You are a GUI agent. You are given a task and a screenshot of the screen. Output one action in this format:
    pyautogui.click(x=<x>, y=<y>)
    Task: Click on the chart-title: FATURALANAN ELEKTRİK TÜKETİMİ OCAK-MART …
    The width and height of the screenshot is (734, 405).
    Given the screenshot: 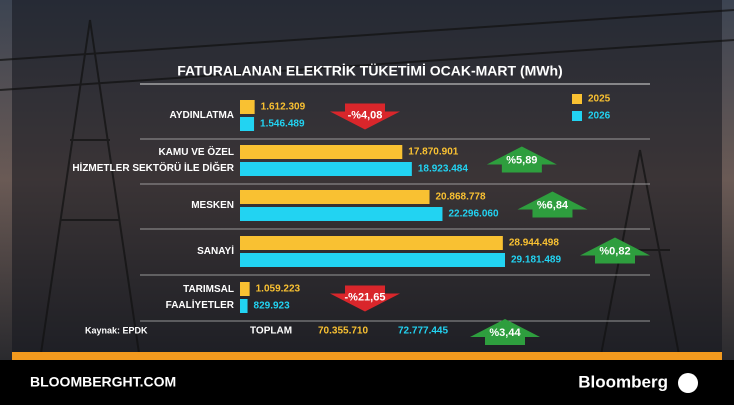 What is the action you would take?
    pyautogui.click(x=369, y=71)
    